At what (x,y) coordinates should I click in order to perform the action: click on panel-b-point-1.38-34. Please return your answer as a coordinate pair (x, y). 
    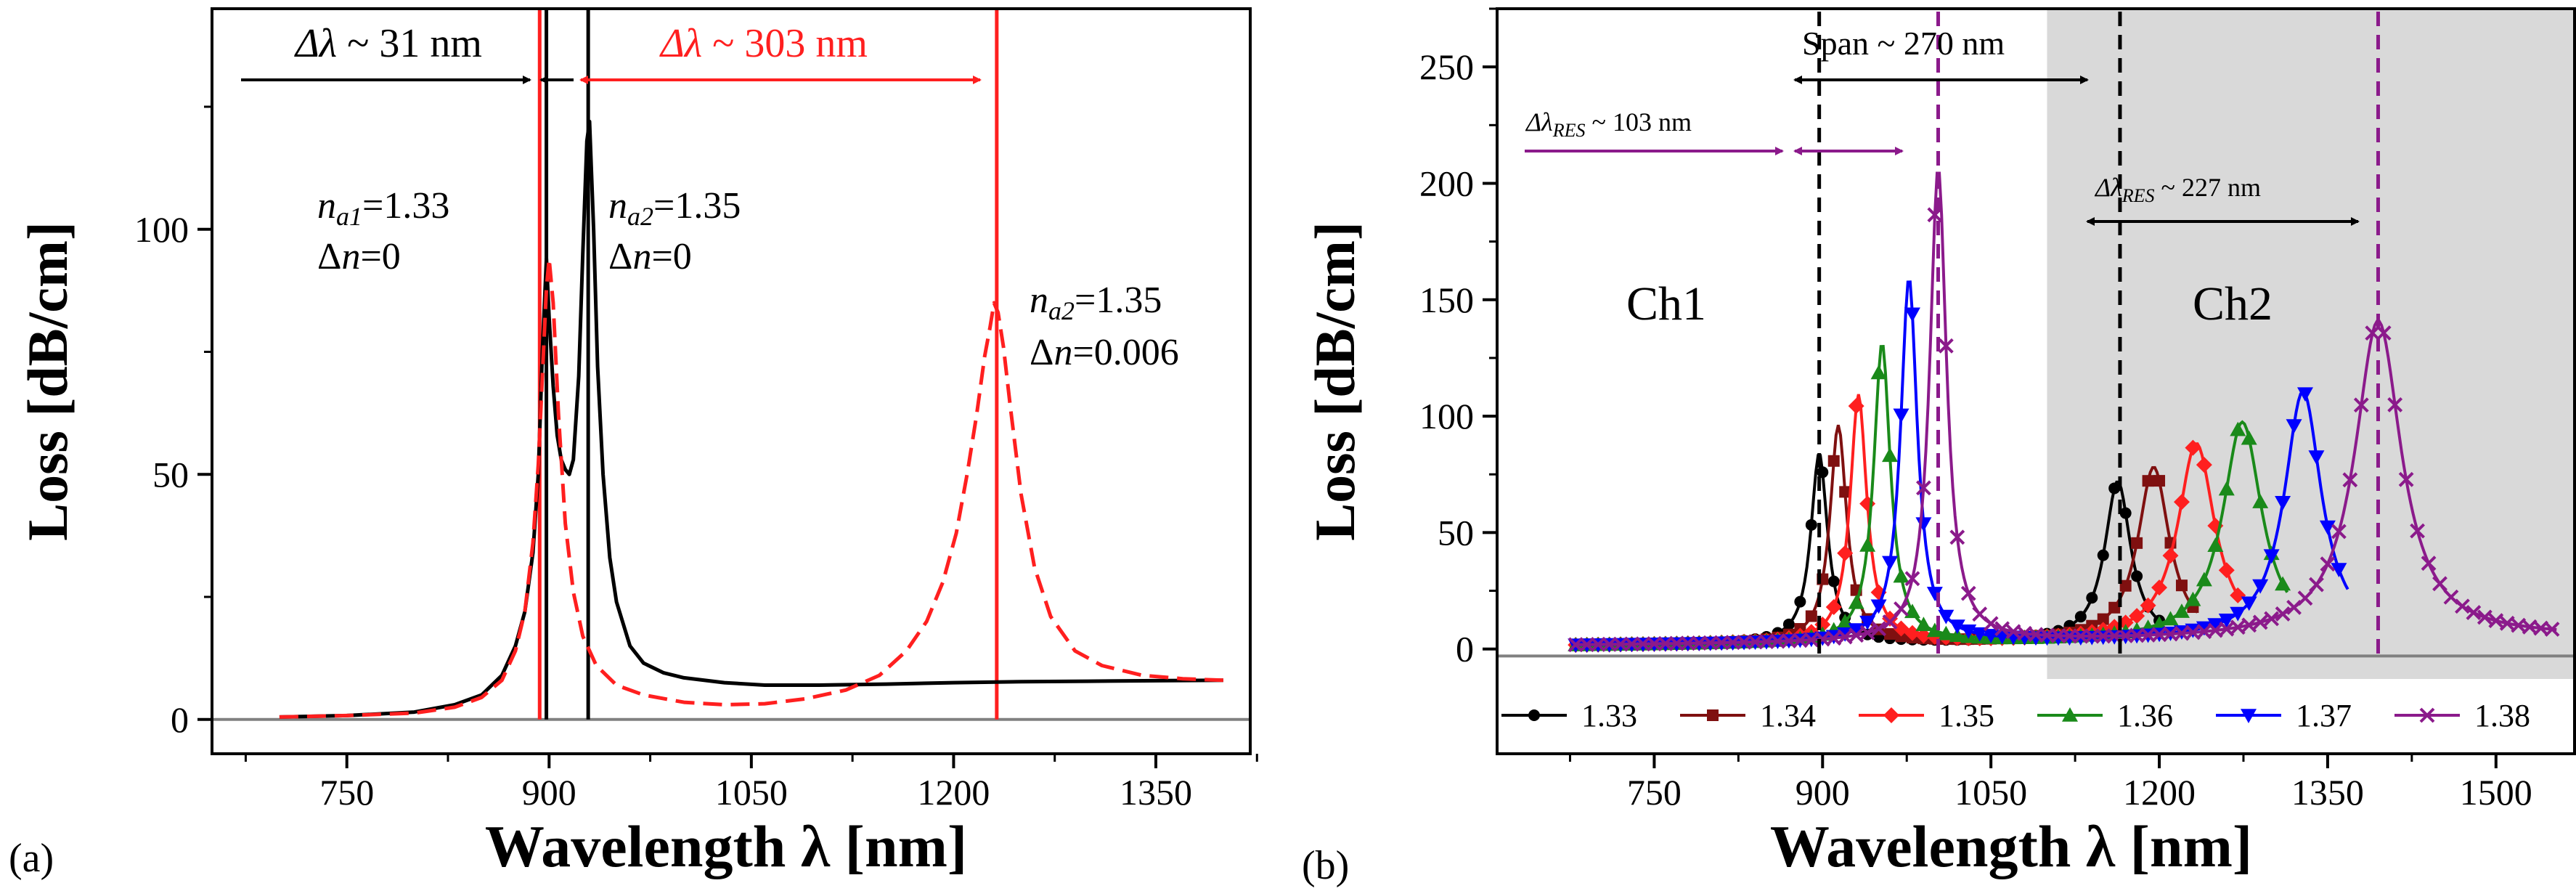
    Looking at the image, I should click on (1957, 537).